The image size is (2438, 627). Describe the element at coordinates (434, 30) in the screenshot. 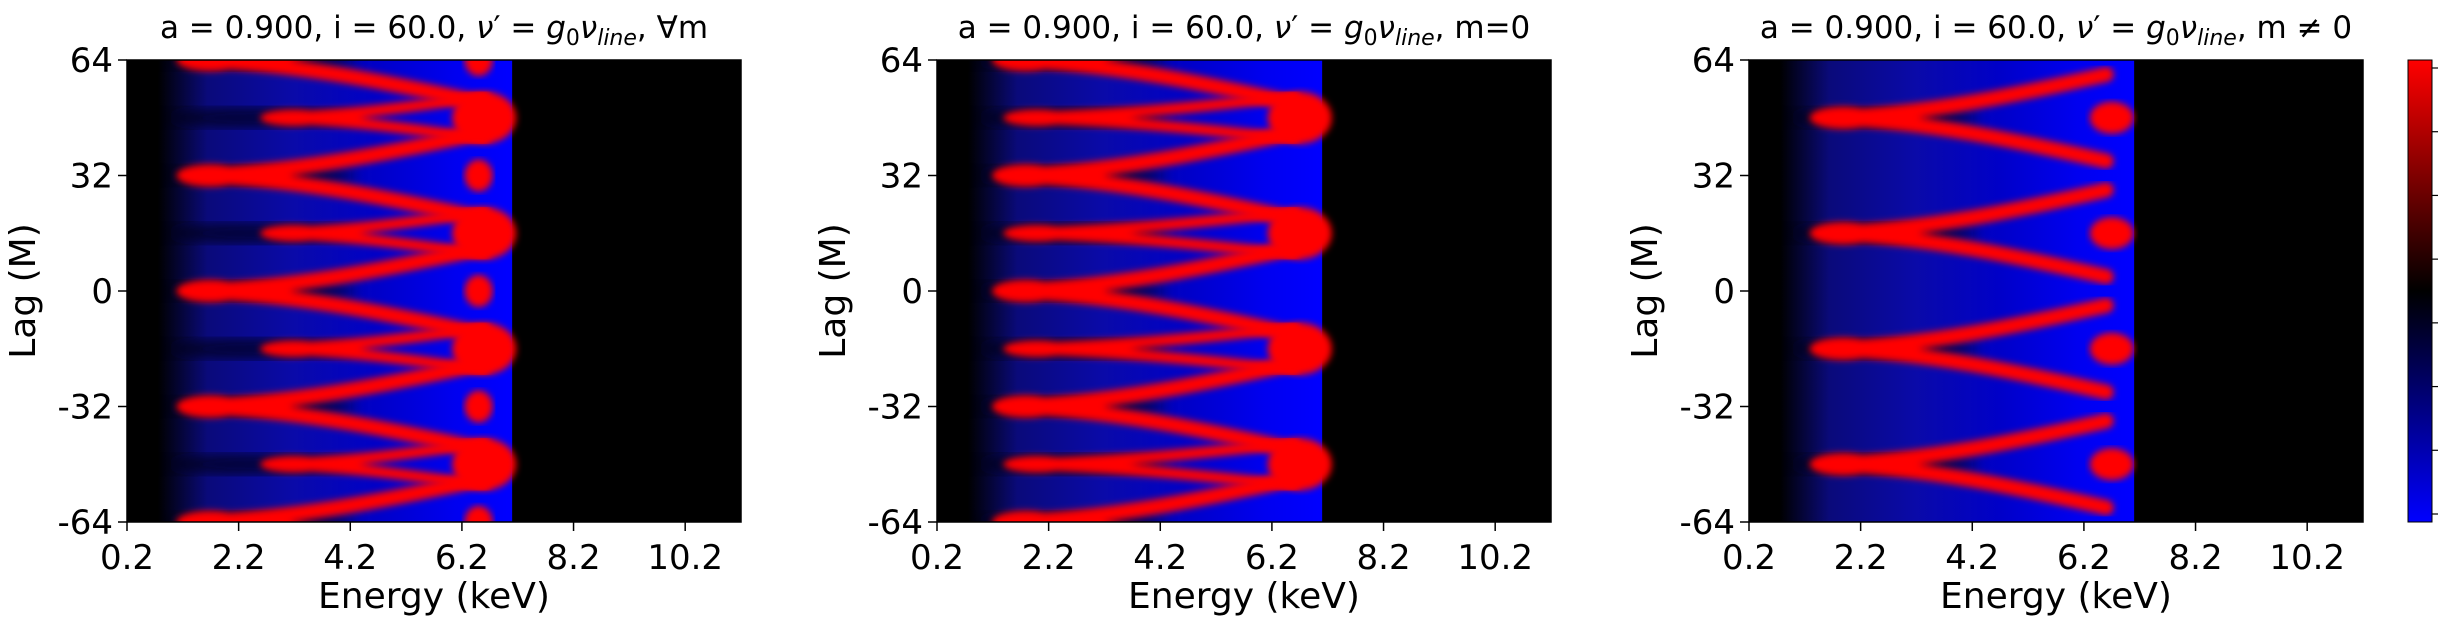

I see `chart-title: a = 0.900, i = 60.0, ν′ = g0νline, ∀m` at that location.